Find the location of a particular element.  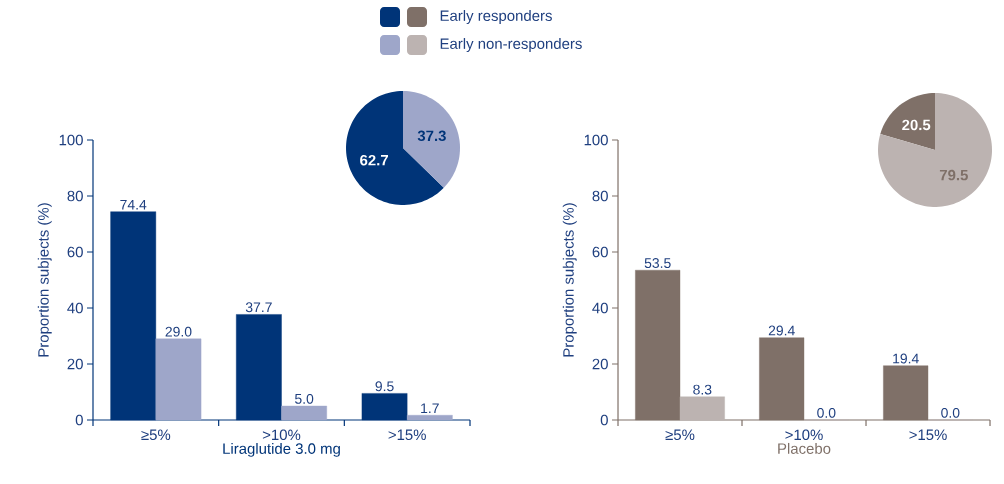

text: Early non-responders is located at coordinates (511, 45).